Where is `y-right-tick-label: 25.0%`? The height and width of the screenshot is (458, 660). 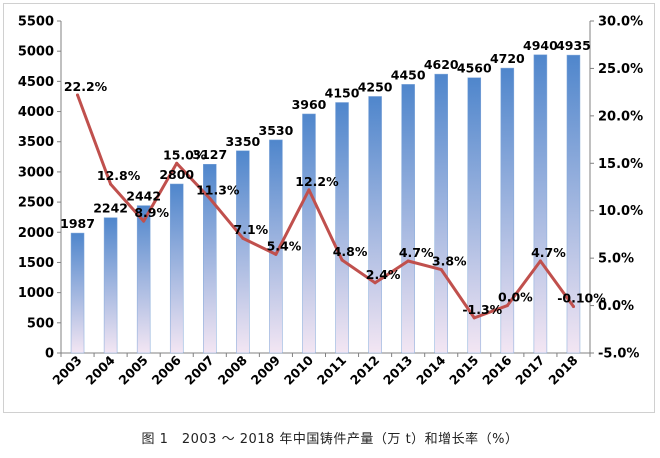 y-right-tick-label: 25.0% is located at coordinates (620, 69).